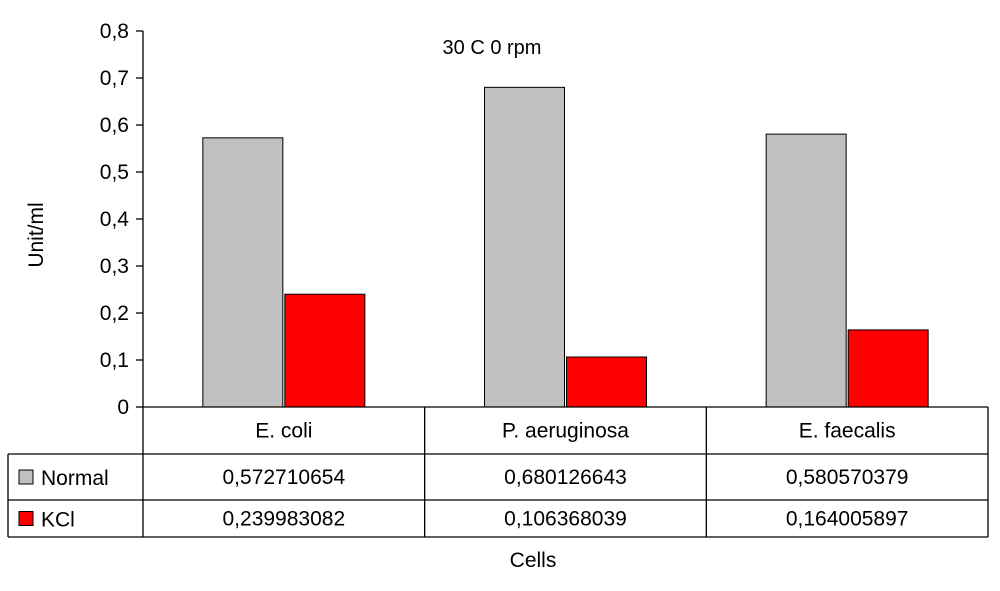  I want to click on bar-normal-e-faecalis, so click(806, 270).